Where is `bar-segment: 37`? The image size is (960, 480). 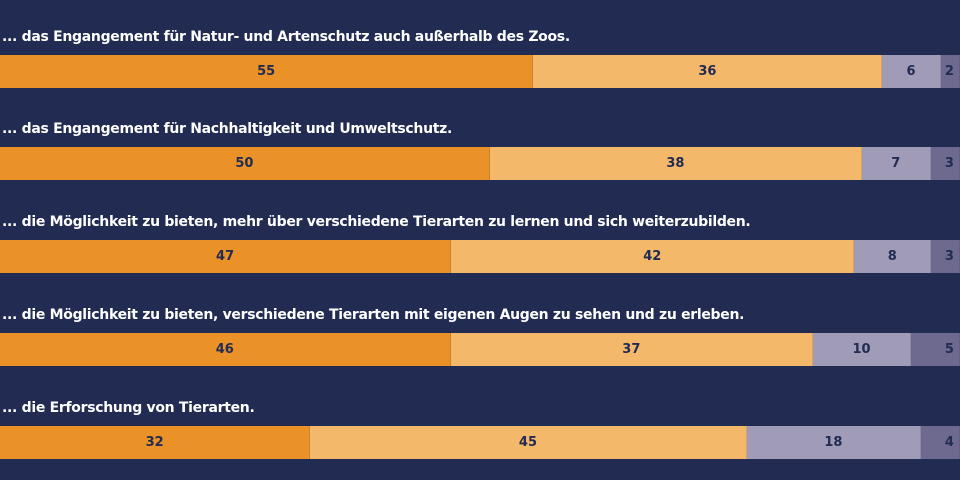 bar-segment: 37 is located at coordinates (632, 349).